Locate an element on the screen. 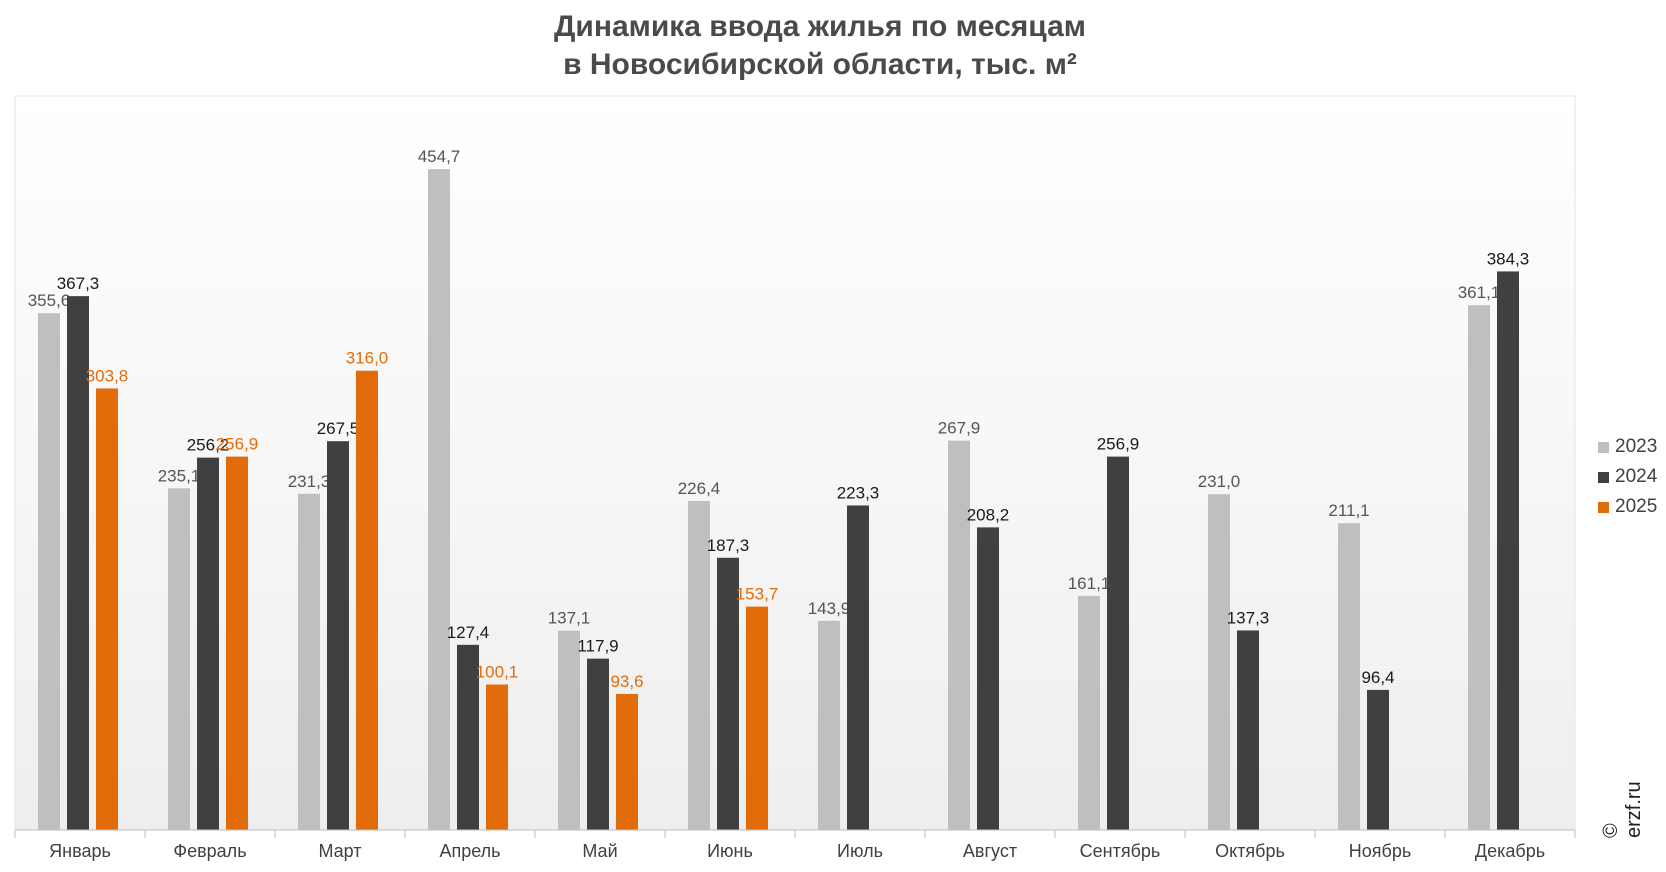  legend-item-2025: 2025 is located at coordinates (1627, 507).